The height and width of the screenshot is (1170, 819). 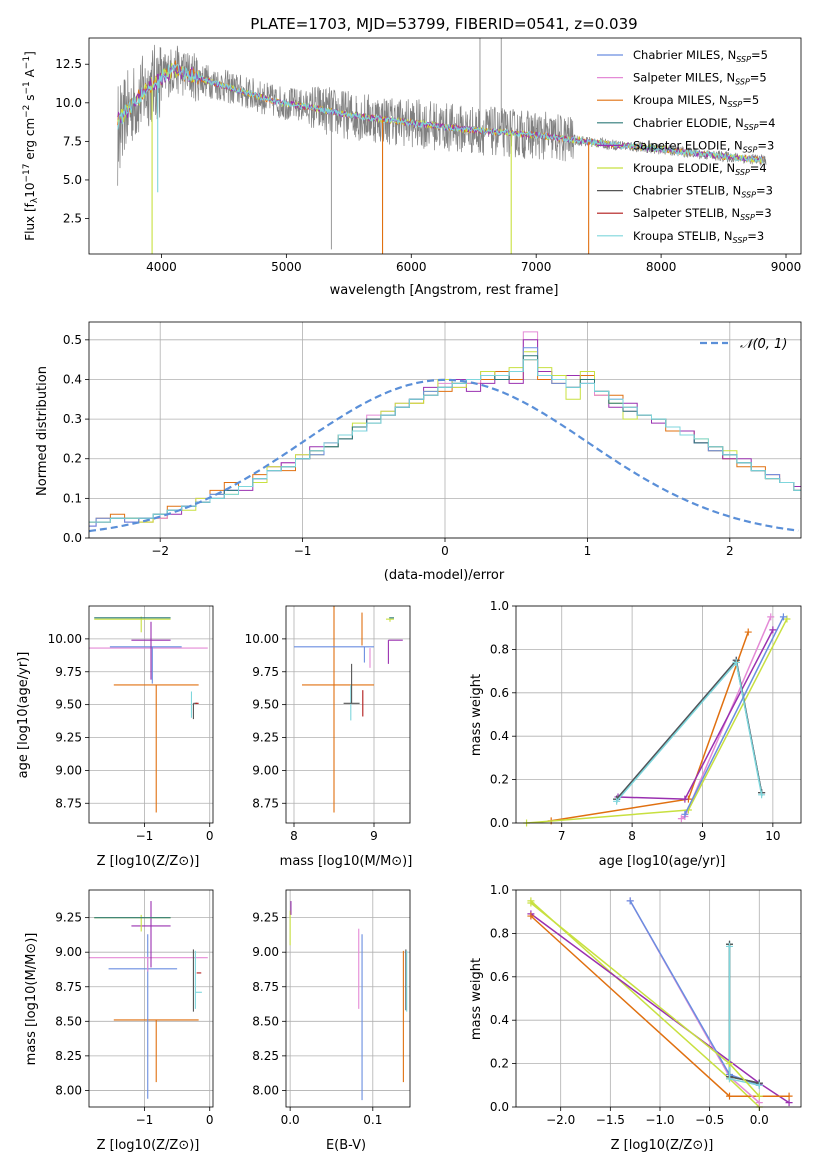 What do you see at coordinates (265, 705) in the screenshot?
I see `age_vs_mass-ytick-label: 9.50` at bounding box center [265, 705].